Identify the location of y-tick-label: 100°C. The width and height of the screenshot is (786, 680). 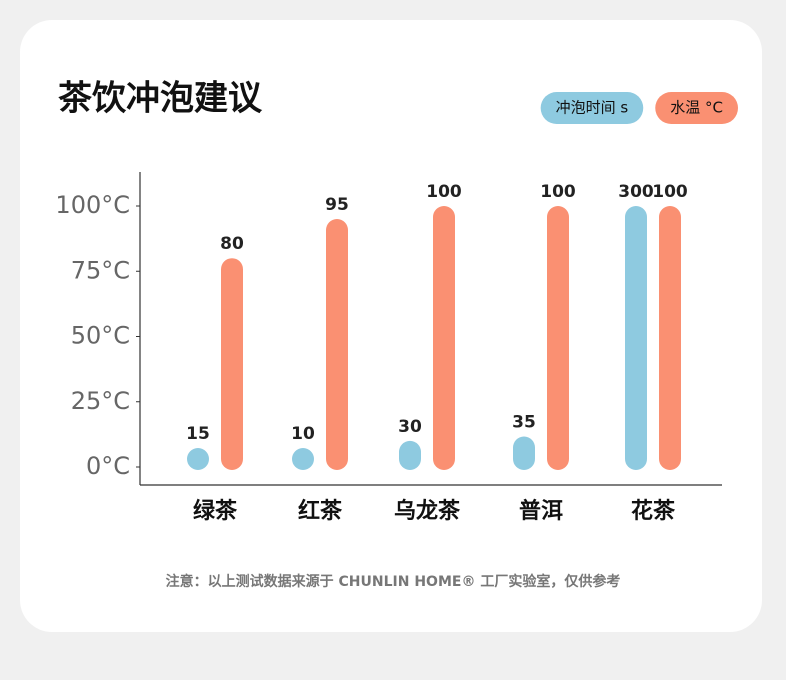
(92, 205).